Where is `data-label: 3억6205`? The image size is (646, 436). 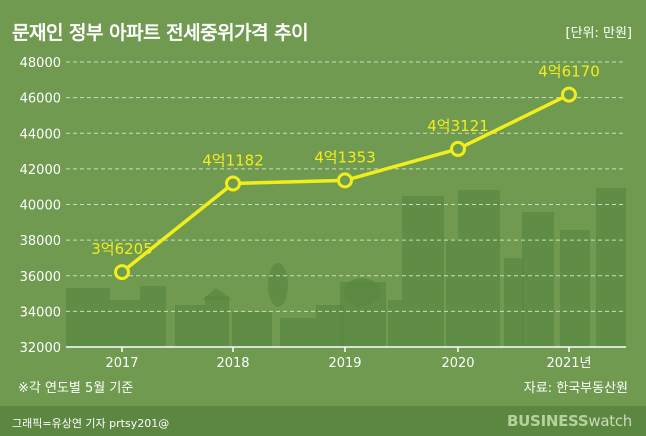
data-label: 3억6205 is located at coordinates (122, 249).